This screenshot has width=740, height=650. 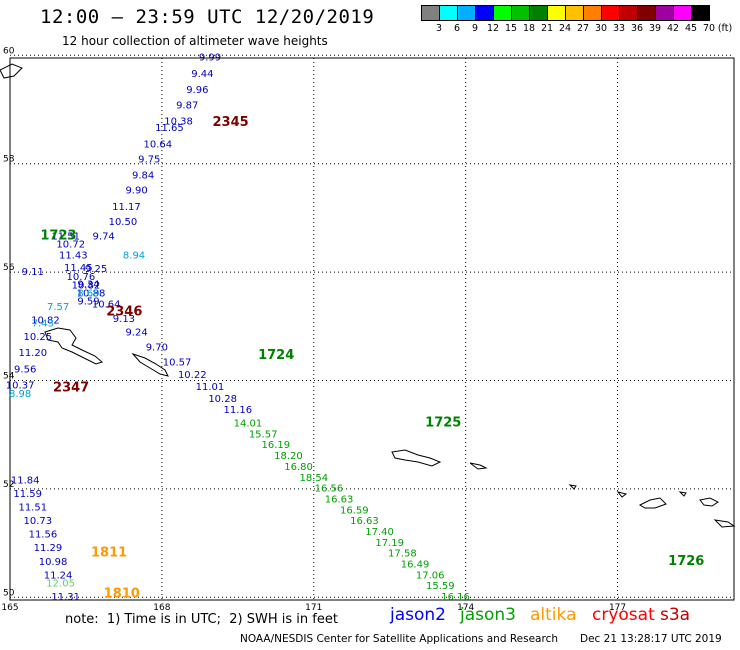 I want to click on wave-height-label: 16.56, so click(x=329, y=489).